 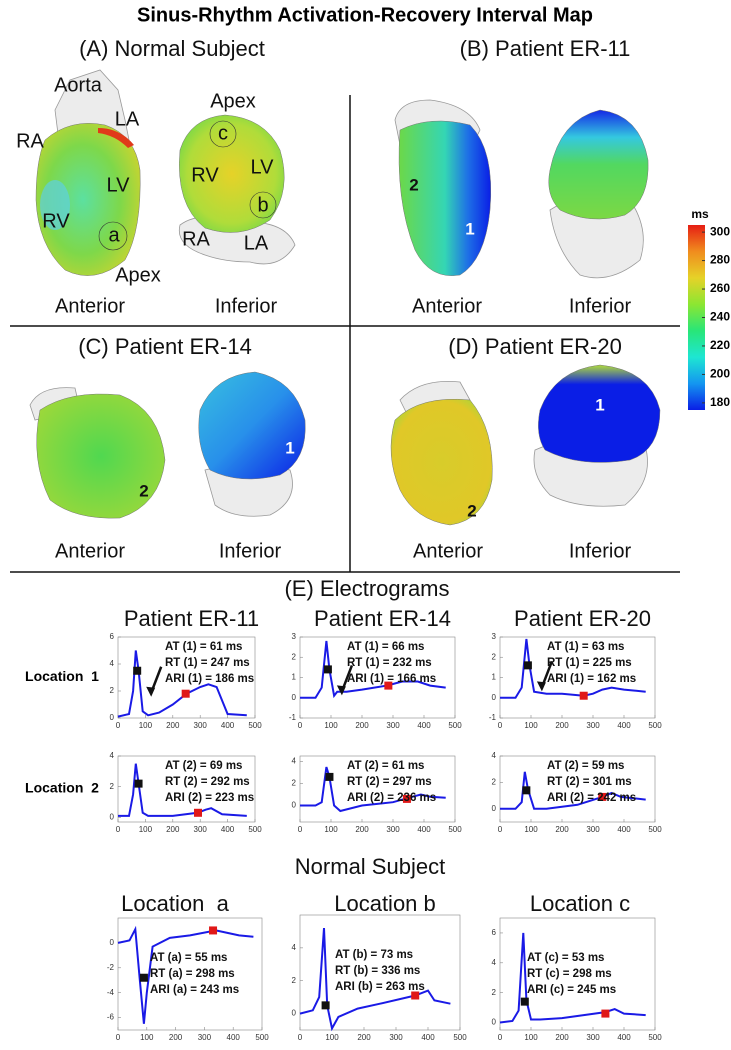 What do you see at coordinates (62, 788) in the screenshot?
I see `row-title: Location 2` at bounding box center [62, 788].